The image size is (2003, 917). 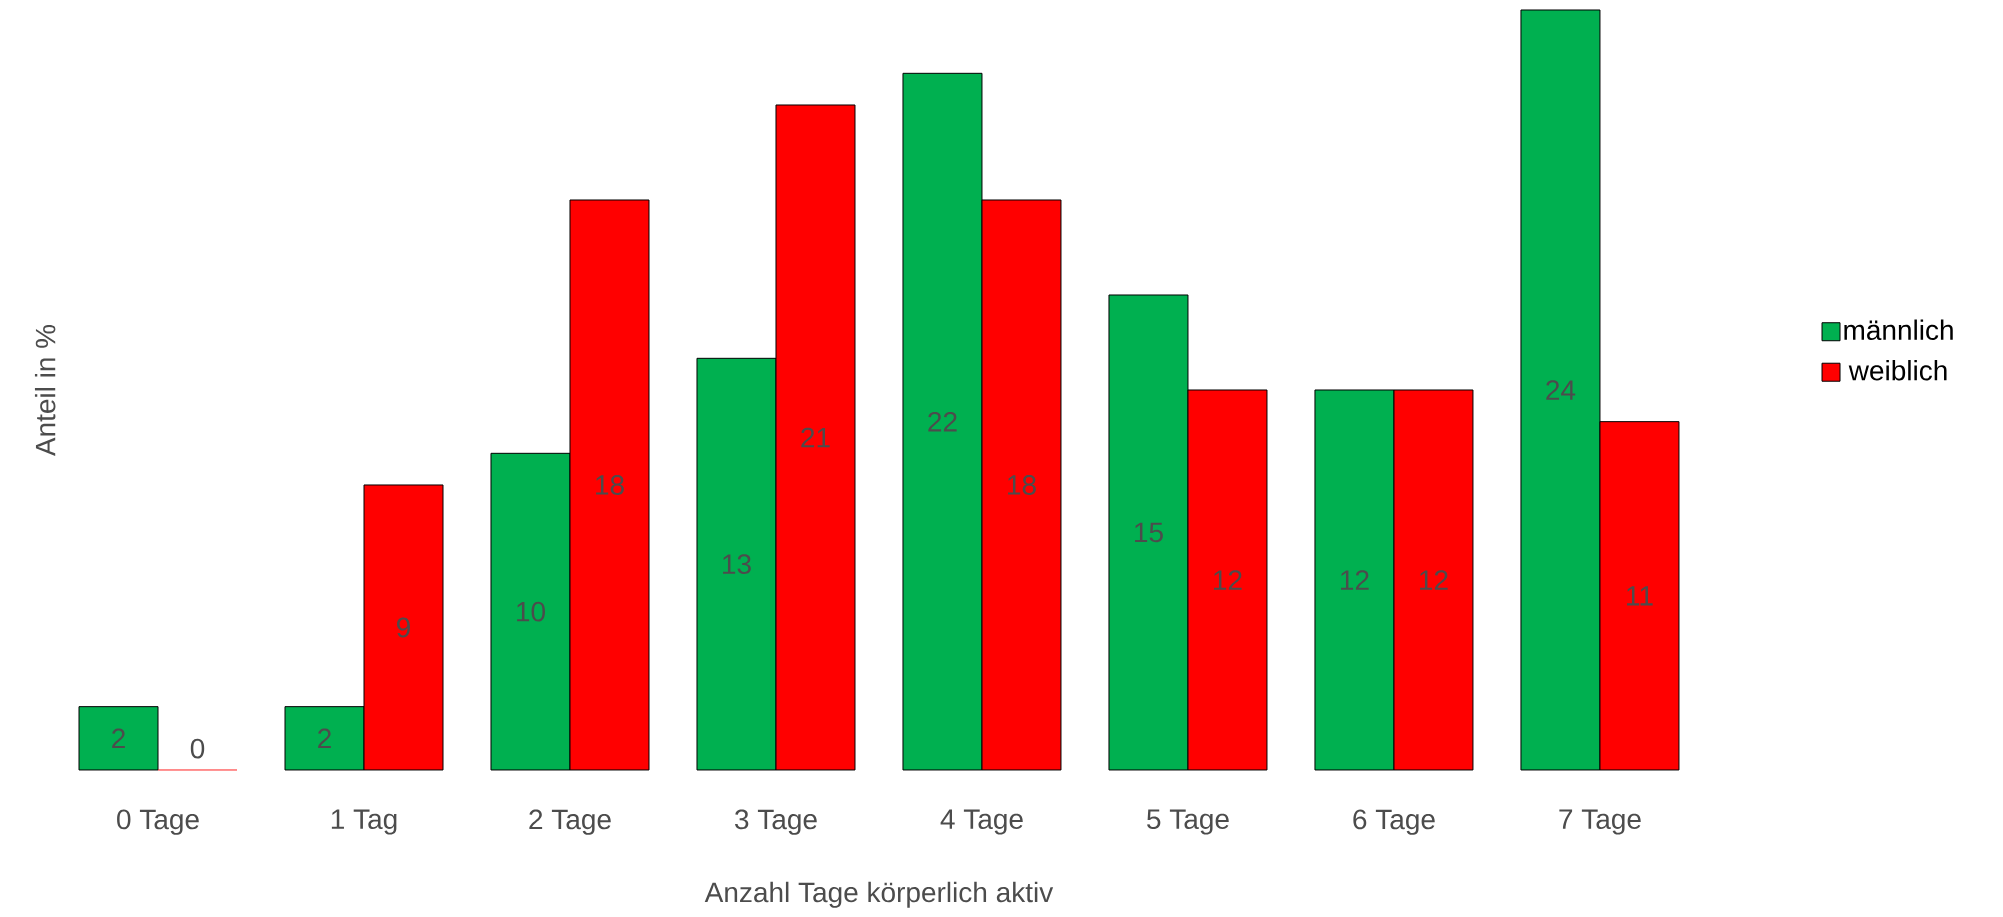 I want to click on legend-label: weiblich, so click(x=1897, y=370).